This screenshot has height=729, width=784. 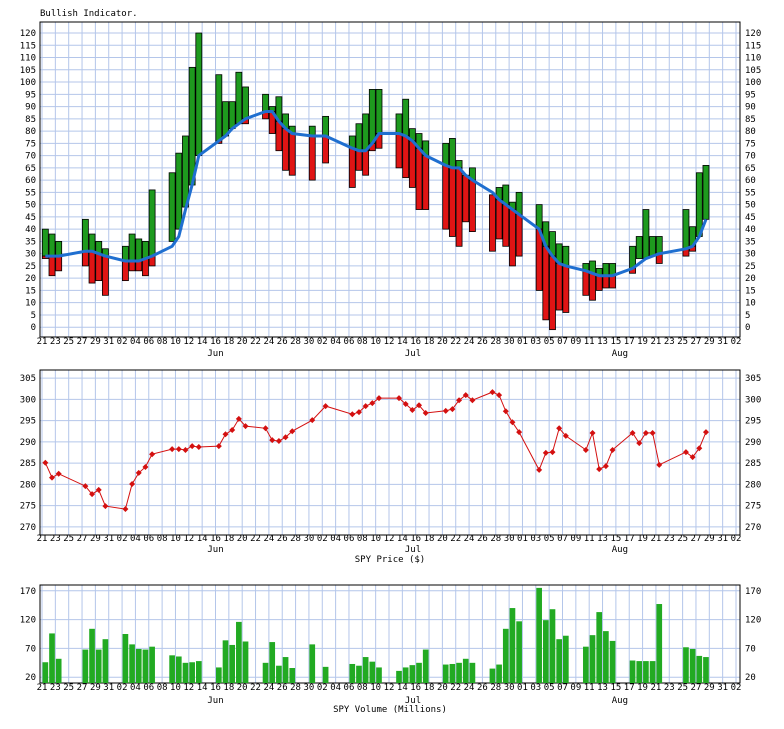 What do you see at coordinates (30, 255) in the screenshot?
I see `y-tick-label: 30` at bounding box center [30, 255].